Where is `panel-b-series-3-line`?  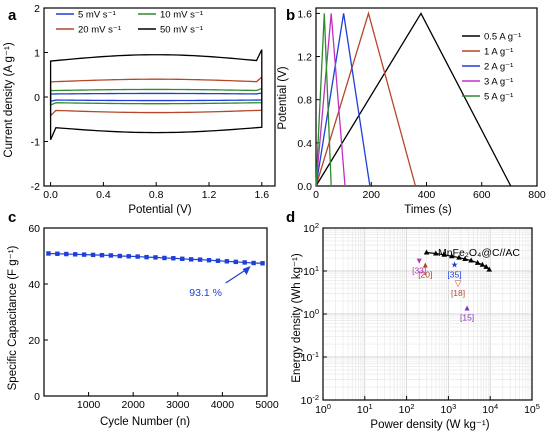
panel-b-series-3-line is located at coordinates (330, 100).